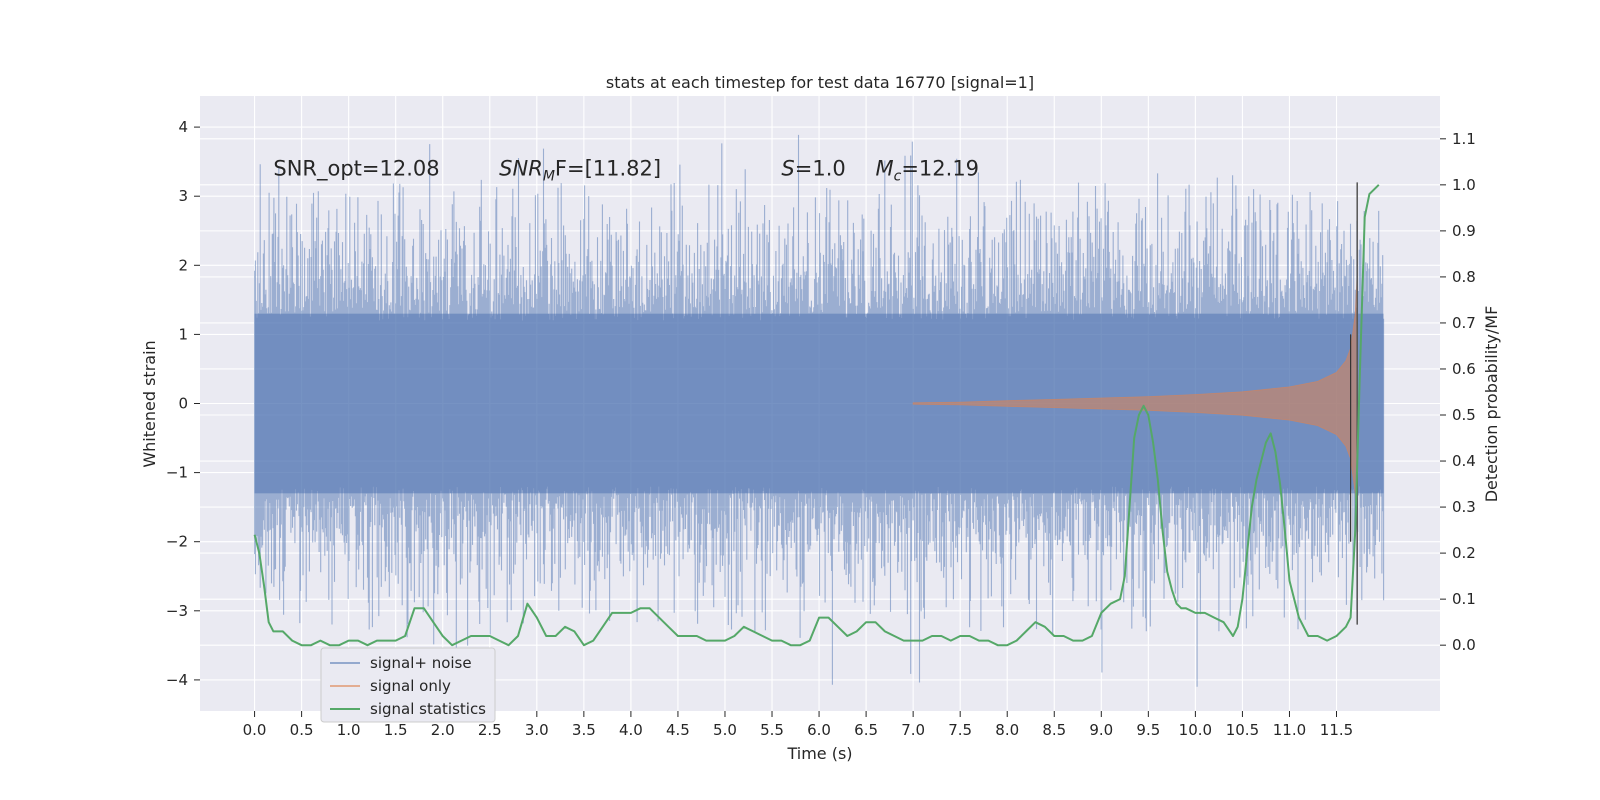 The image size is (1600, 800). I want to click on annotation-2: S=1.0, so click(813, 168).